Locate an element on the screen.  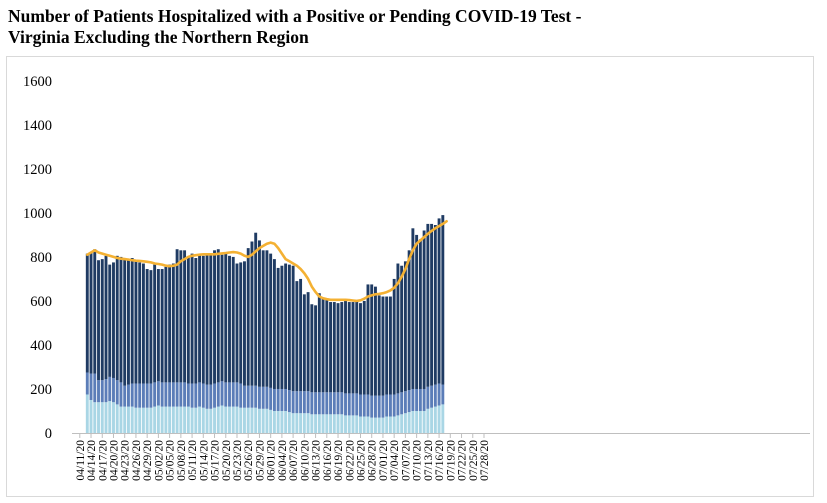
x-tick-label: 07/10/20 is located at coordinates (418, 460).